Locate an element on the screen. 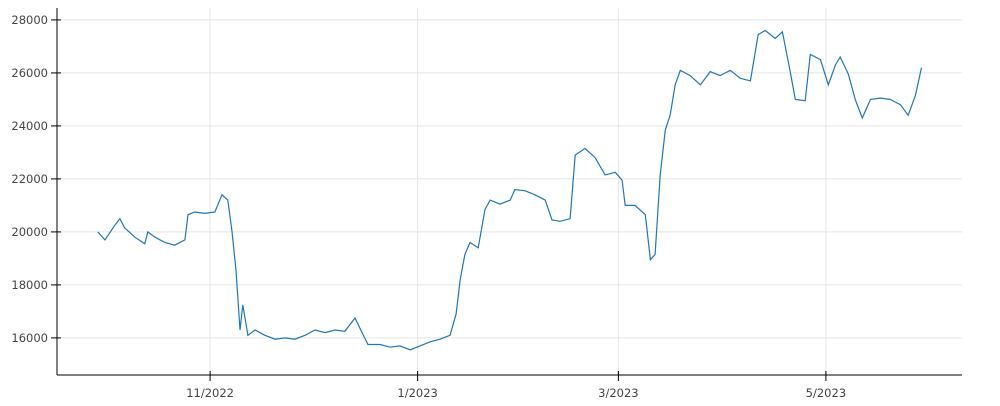  x-tick-label: 3/2023 is located at coordinates (618, 393).